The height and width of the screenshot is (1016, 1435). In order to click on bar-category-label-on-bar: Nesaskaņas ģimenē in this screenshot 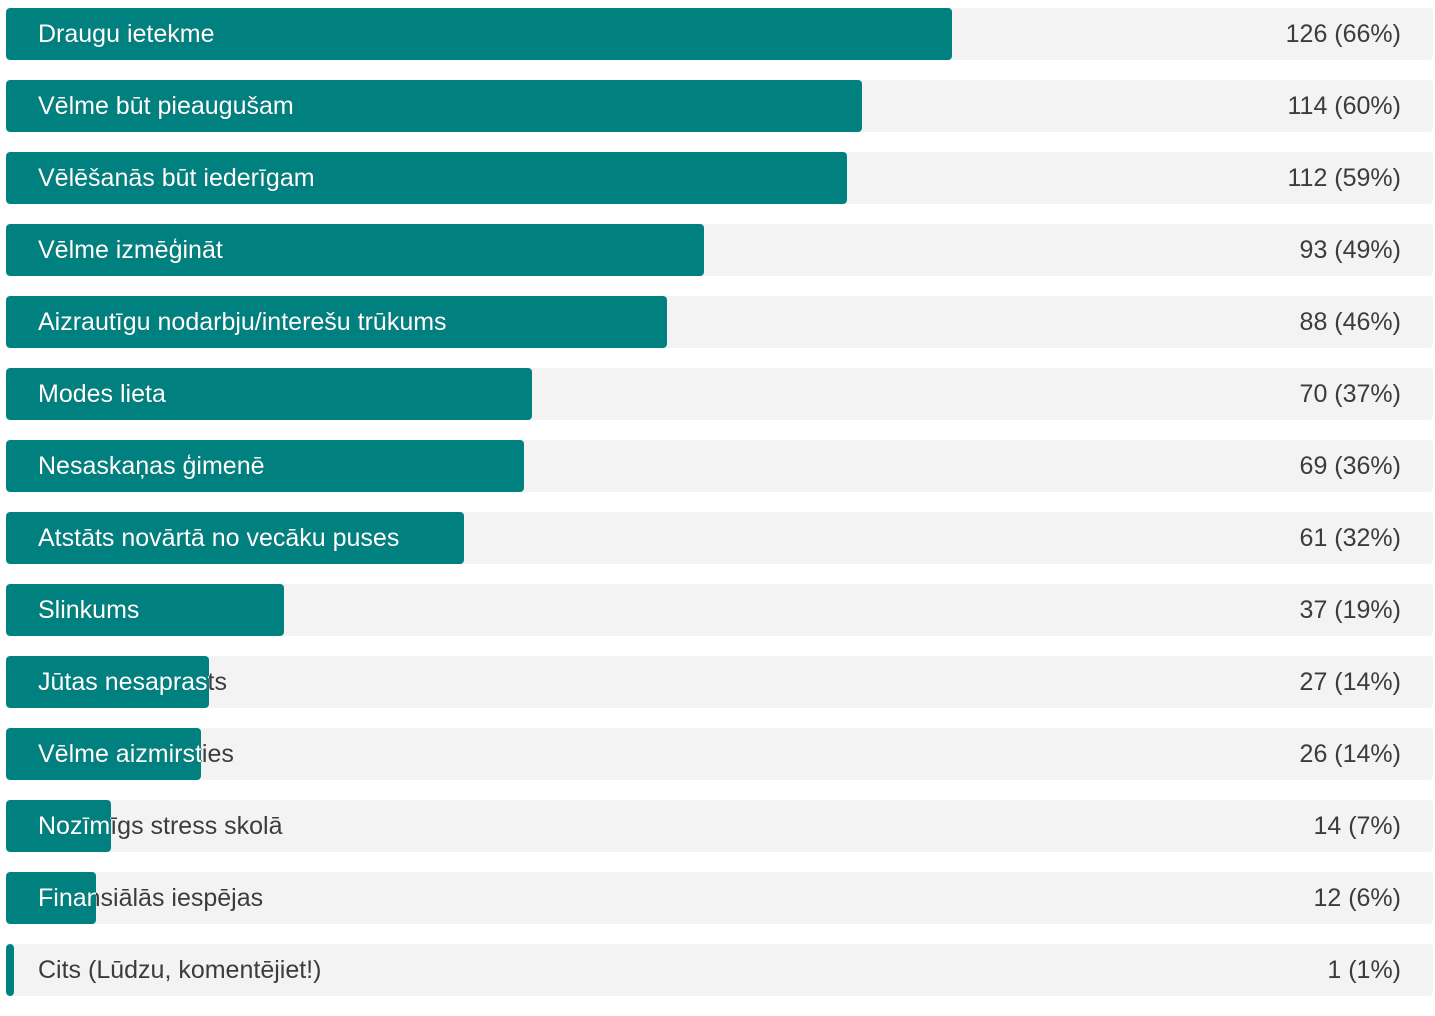, I will do `click(151, 466)`.